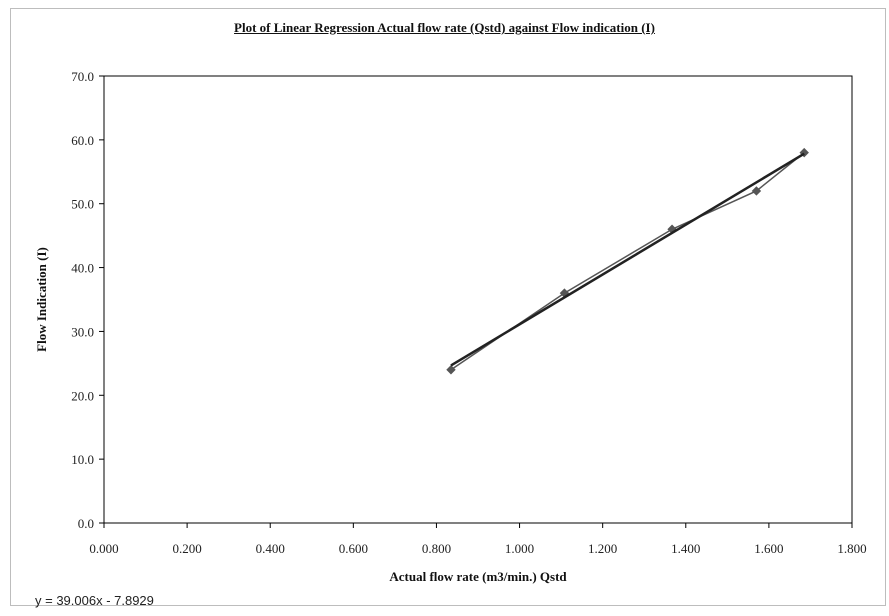 Image resolution: width=889 pixels, height=616 pixels. What do you see at coordinates (86, 523) in the screenshot?
I see `y-tick-label: 0.0` at bounding box center [86, 523].